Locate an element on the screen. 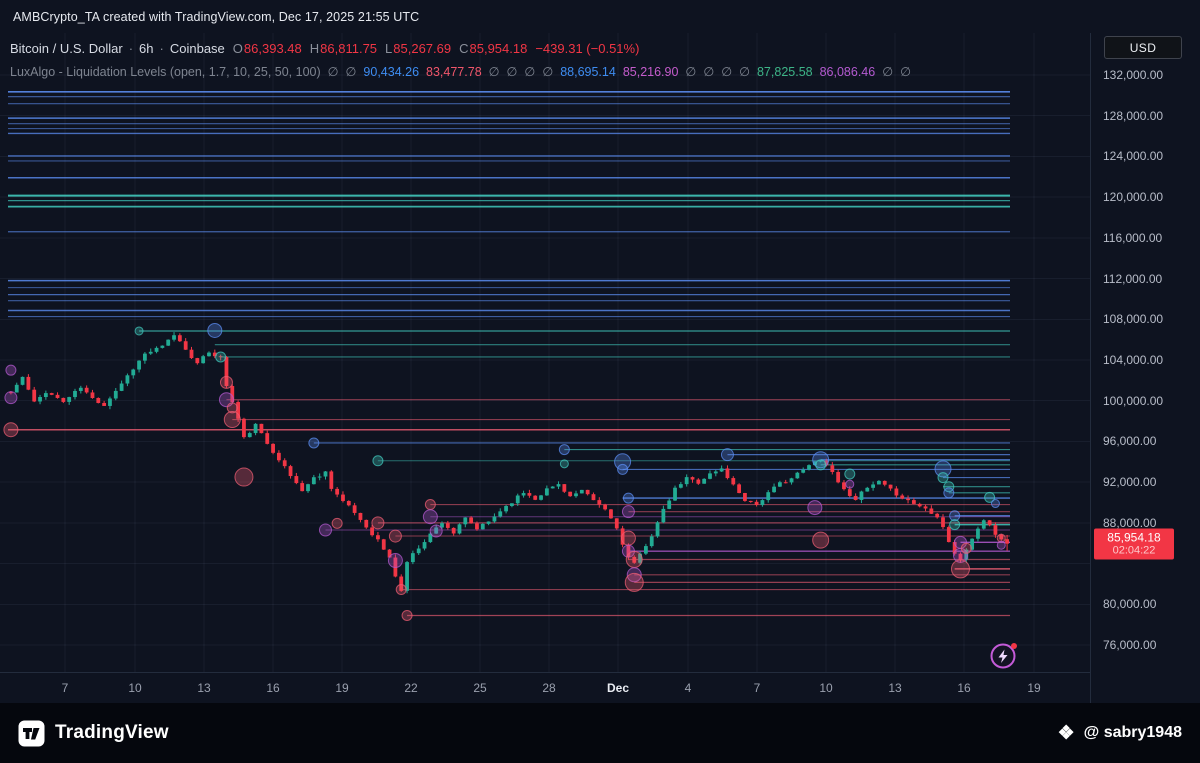 This screenshot has width=1200, height=763. liq-level-value: 85,216.90 is located at coordinates (650, 72).